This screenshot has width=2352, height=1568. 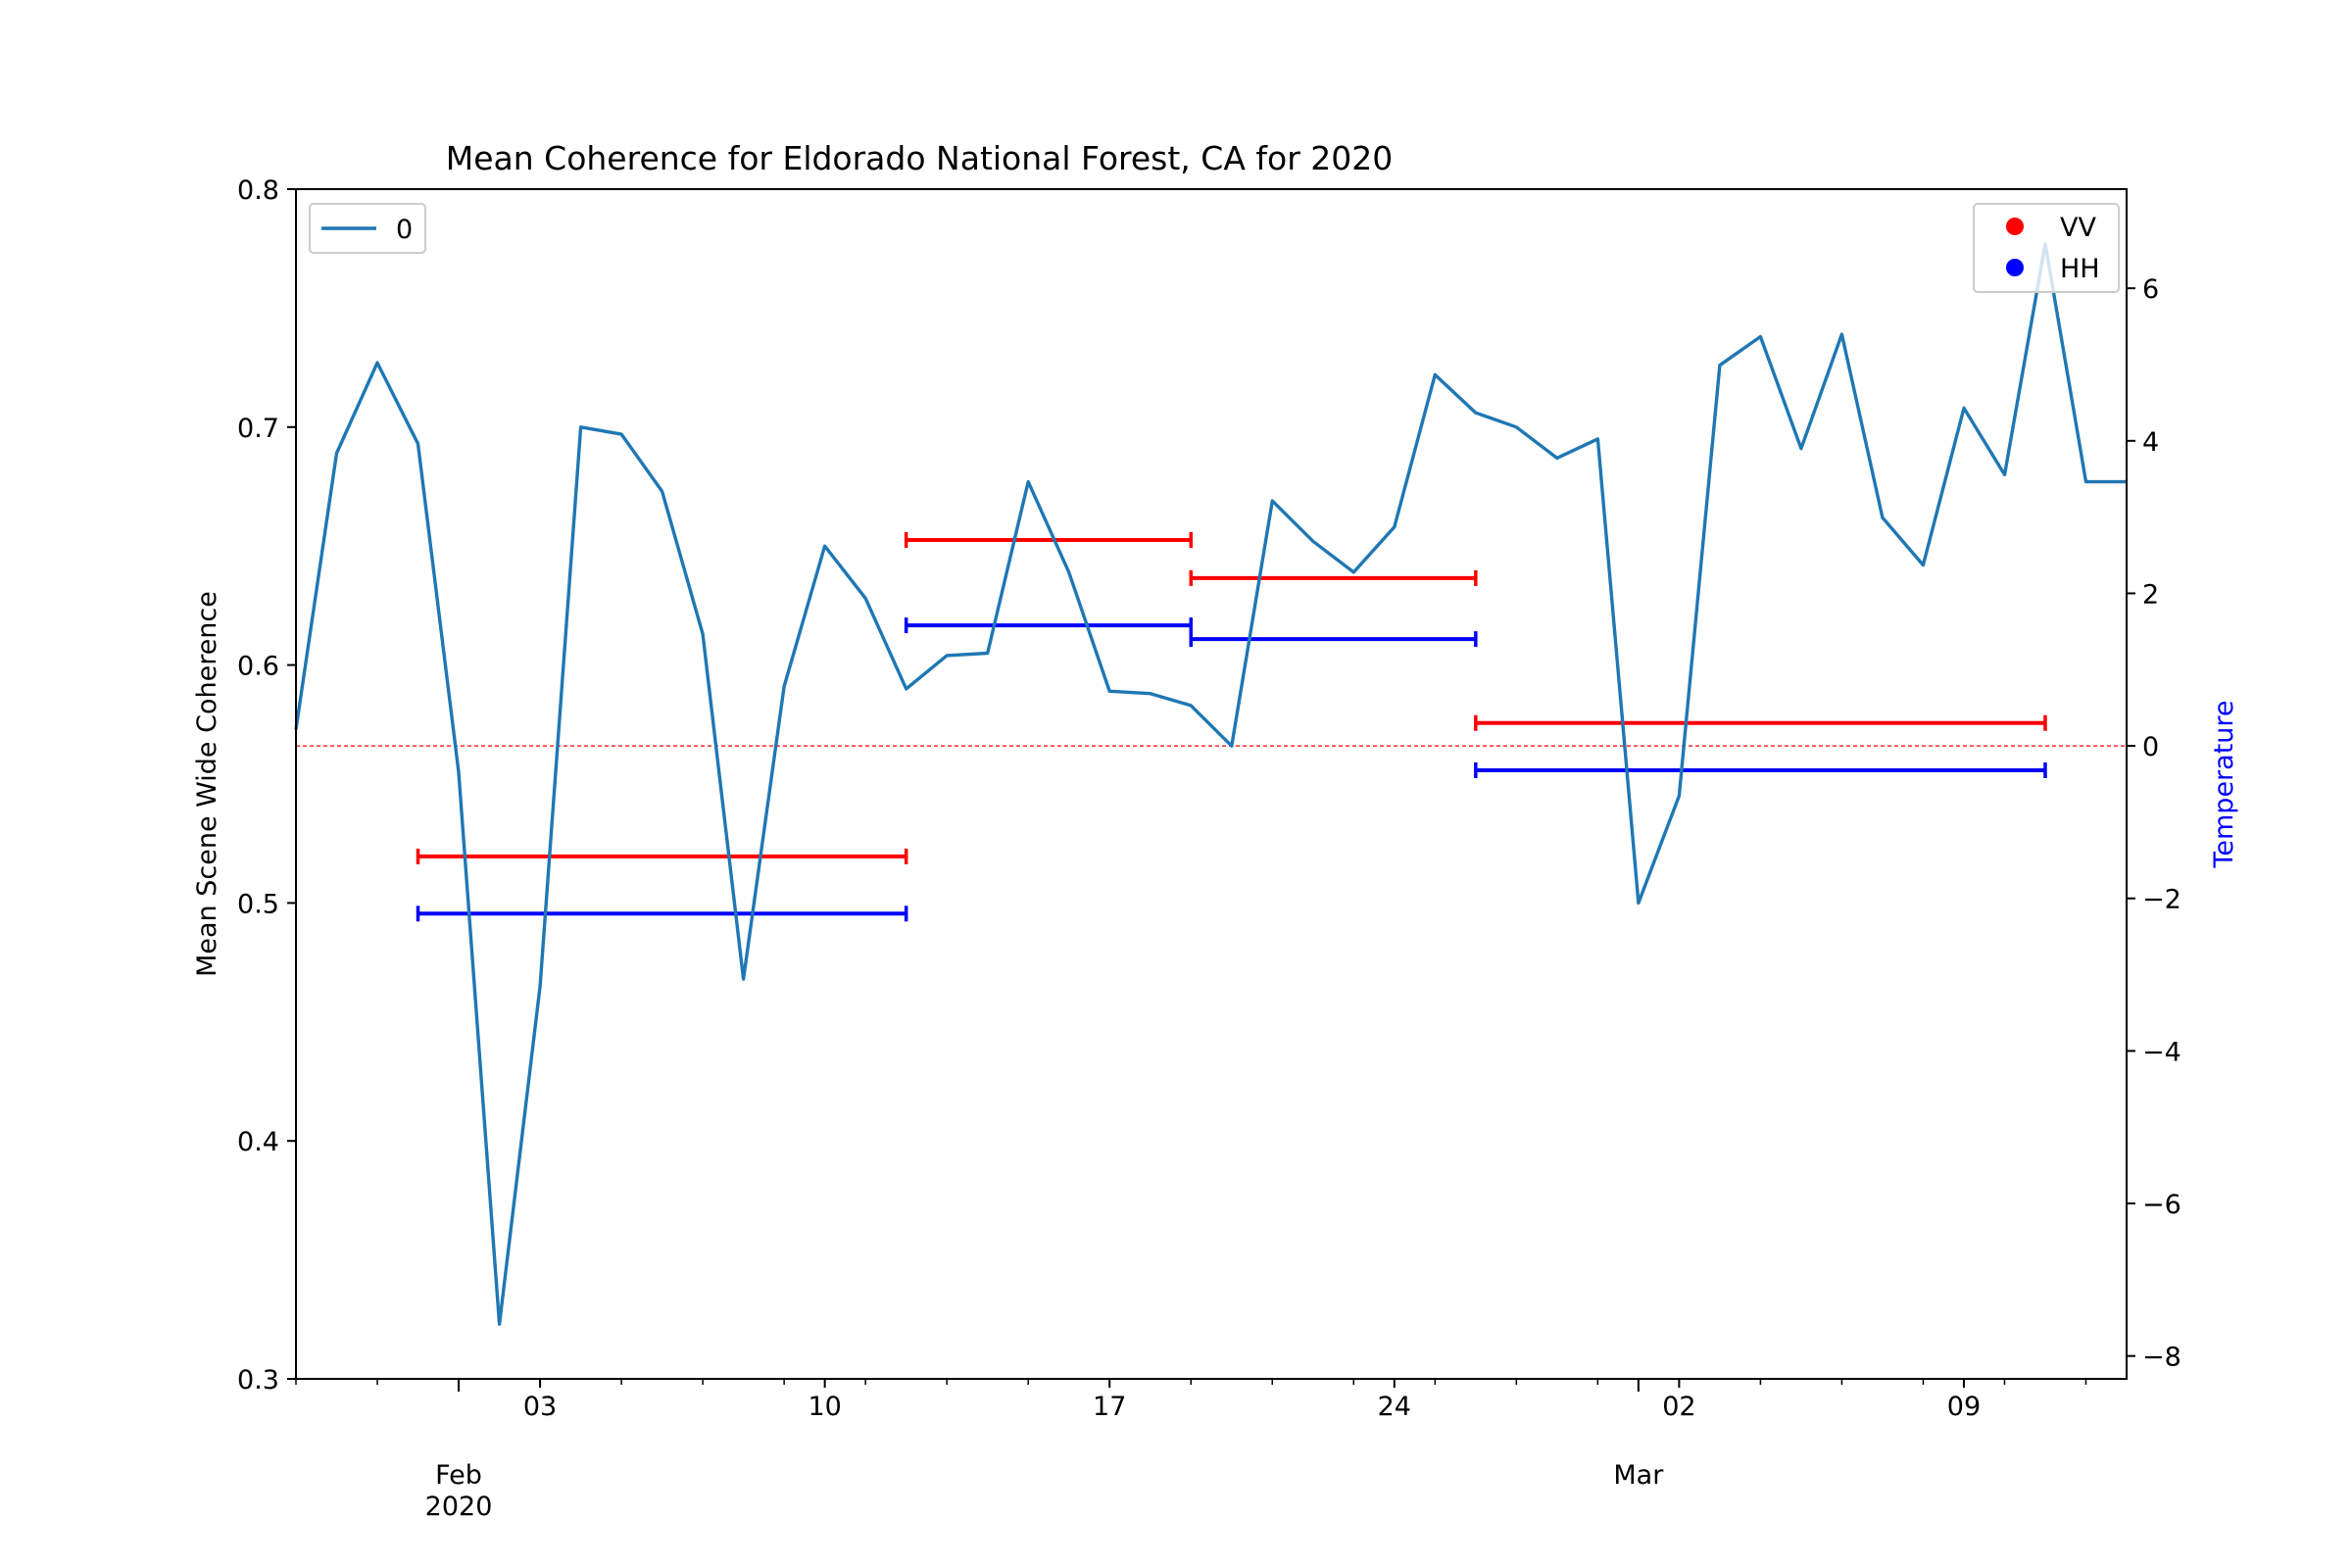 What do you see at coordinates (2080, 269) in the screenshot?
I see `legend-hh-label: HH` at bounding box center [2080, 269].